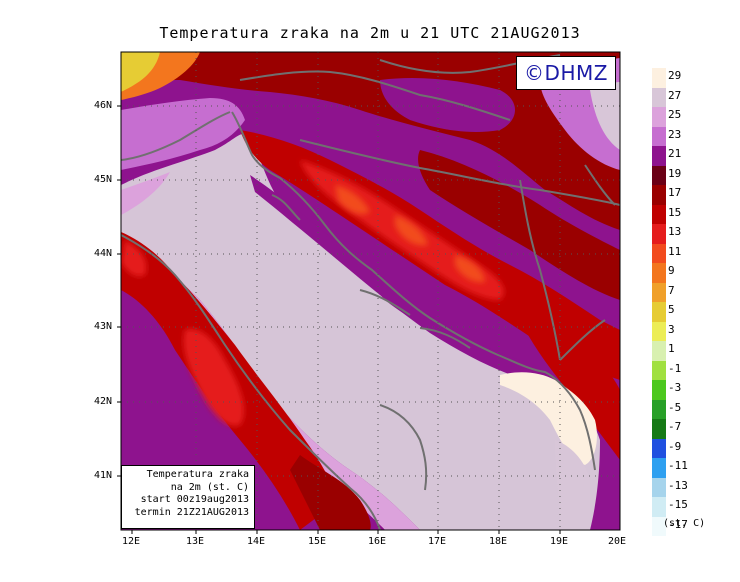  I want to click on italy-south, so click(330, 492).